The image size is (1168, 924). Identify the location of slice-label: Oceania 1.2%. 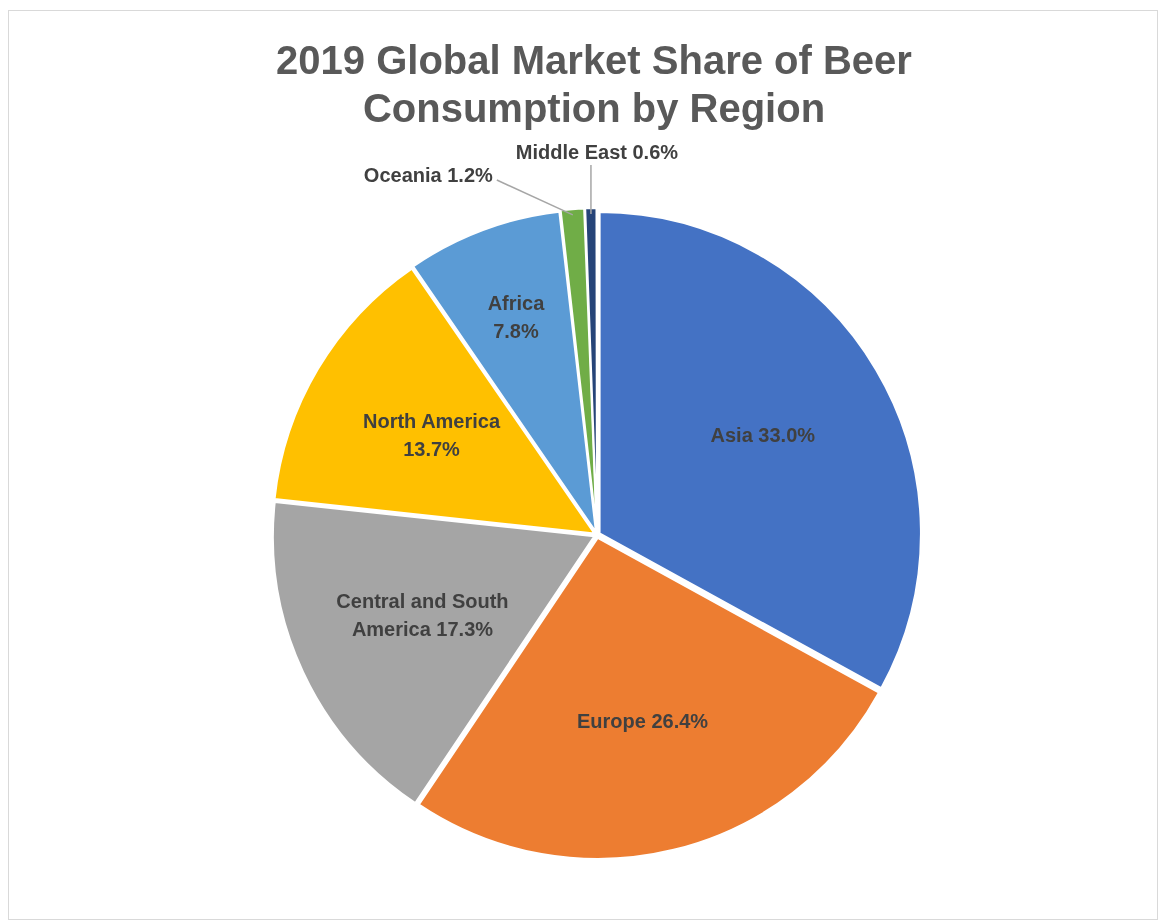
(428, 174).